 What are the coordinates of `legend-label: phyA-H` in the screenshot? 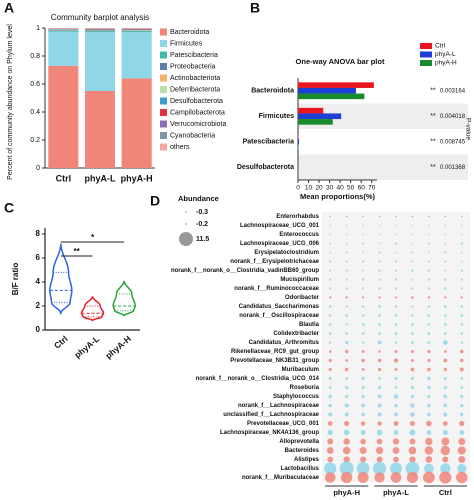 It's located at (446, 63).